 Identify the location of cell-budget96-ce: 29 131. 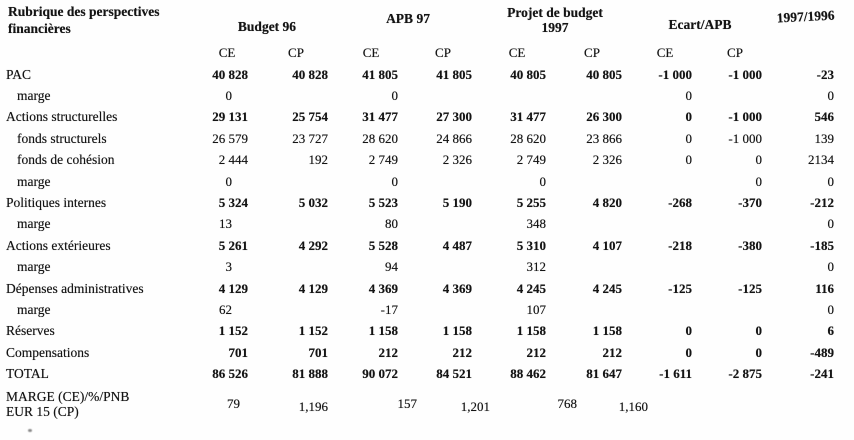
(230, 117).